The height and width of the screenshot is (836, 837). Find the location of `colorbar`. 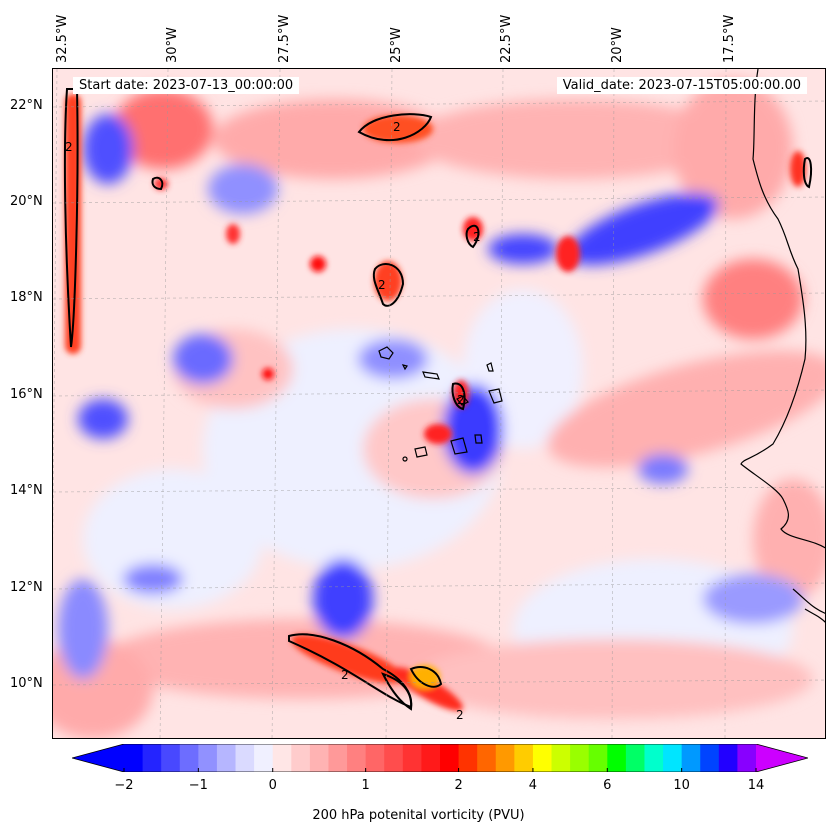

colorbar is located at coordinates (440, 758).